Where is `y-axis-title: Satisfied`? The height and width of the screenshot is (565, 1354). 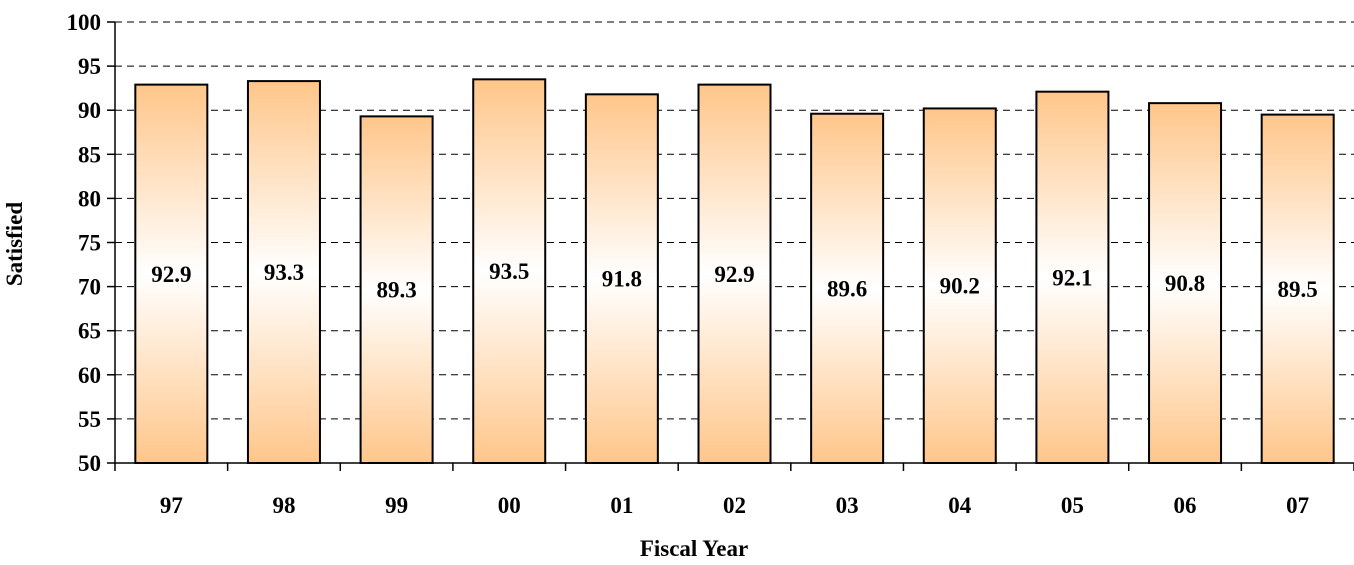
y-axis-title: Satisfied is located at coordinates (14, 244).